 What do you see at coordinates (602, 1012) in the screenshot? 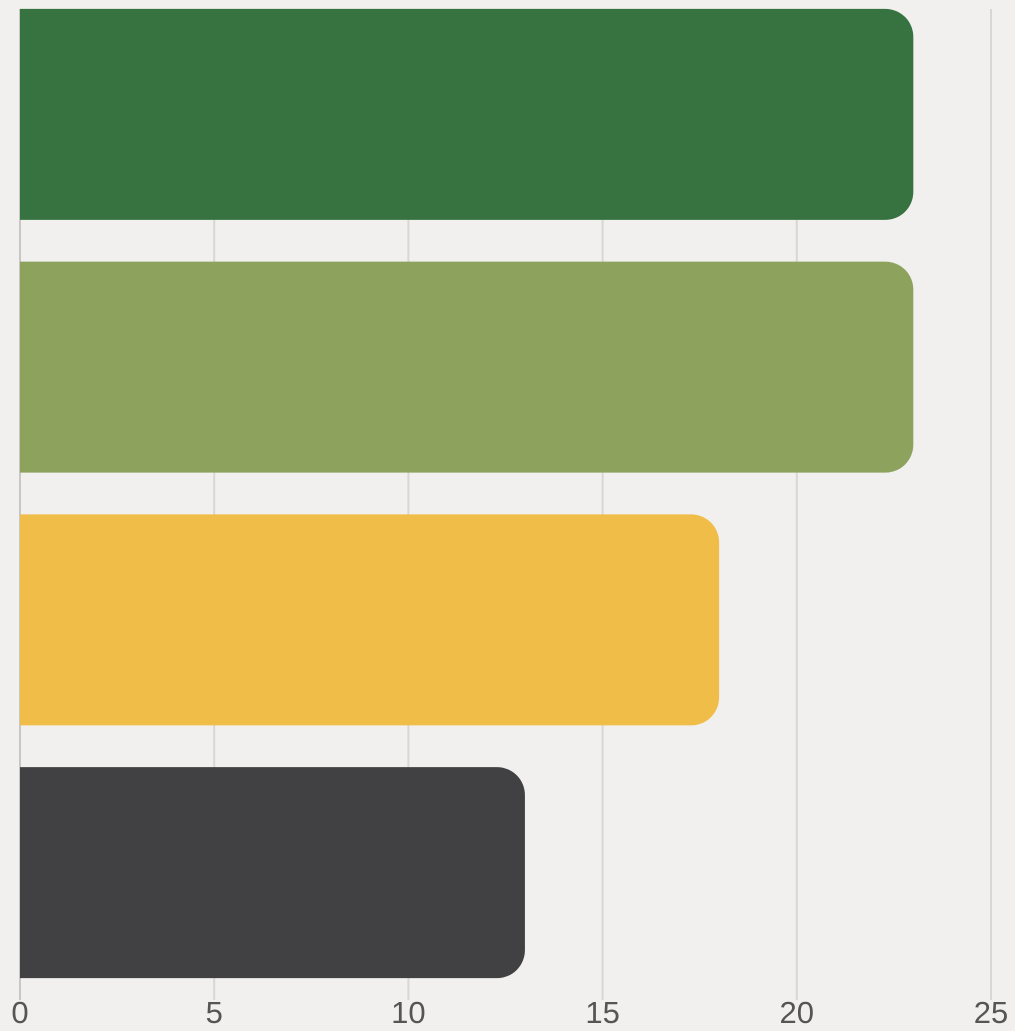
I see `x-tick-label: 15` at bounding box center [602, 1012].